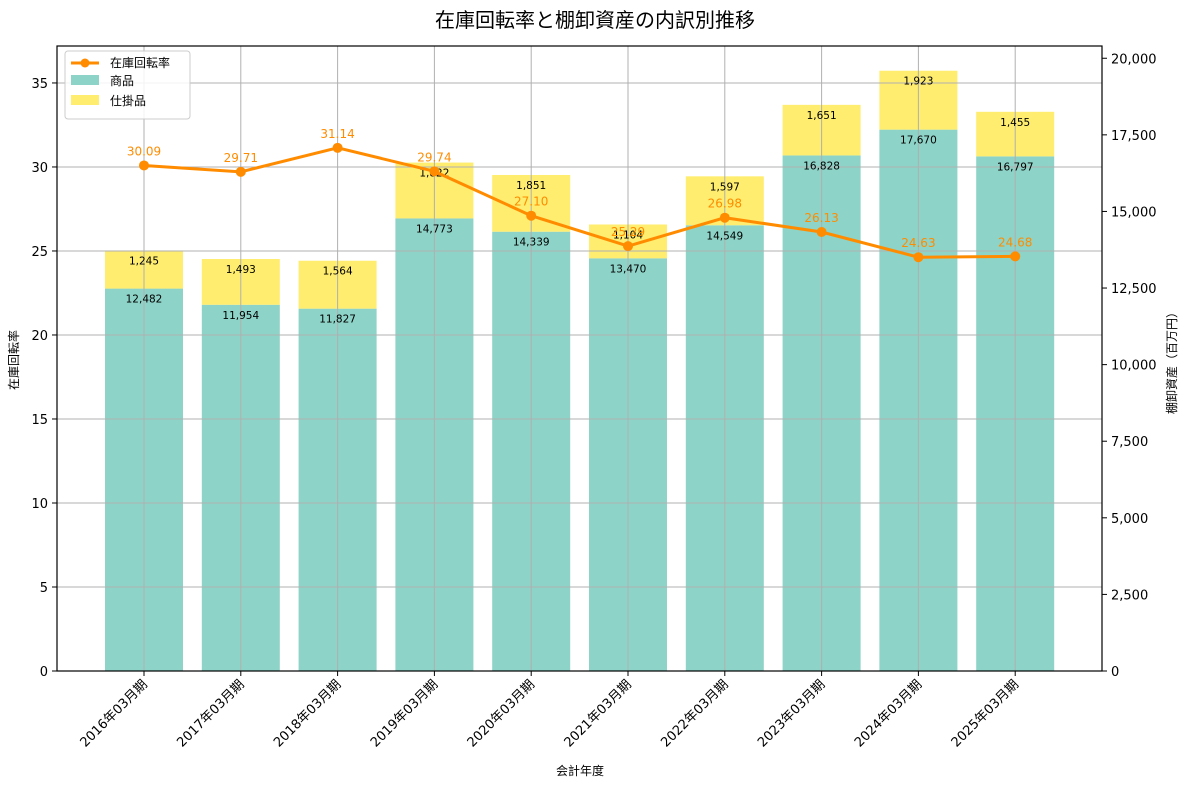 Image resolution: width=1189 pixels, height=789 pixels. I want to click on turnover-value-label: 29.71, so click(241, 158).